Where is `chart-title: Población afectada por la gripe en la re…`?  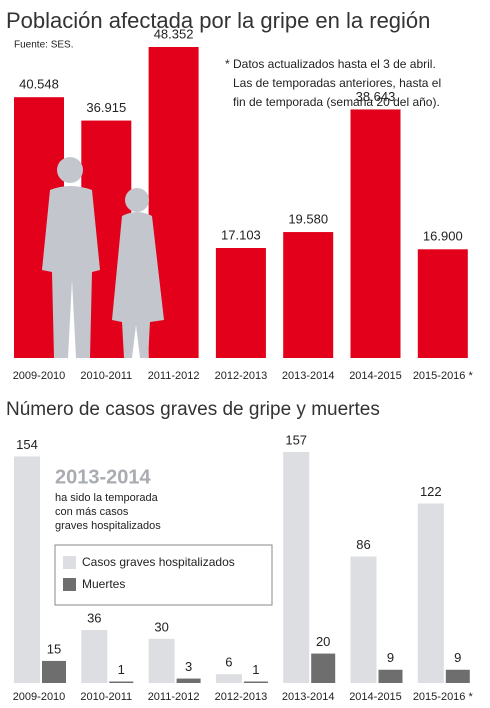
chart-title: Población afectada por la gripe en la re… is located at coordinates (218, 20).